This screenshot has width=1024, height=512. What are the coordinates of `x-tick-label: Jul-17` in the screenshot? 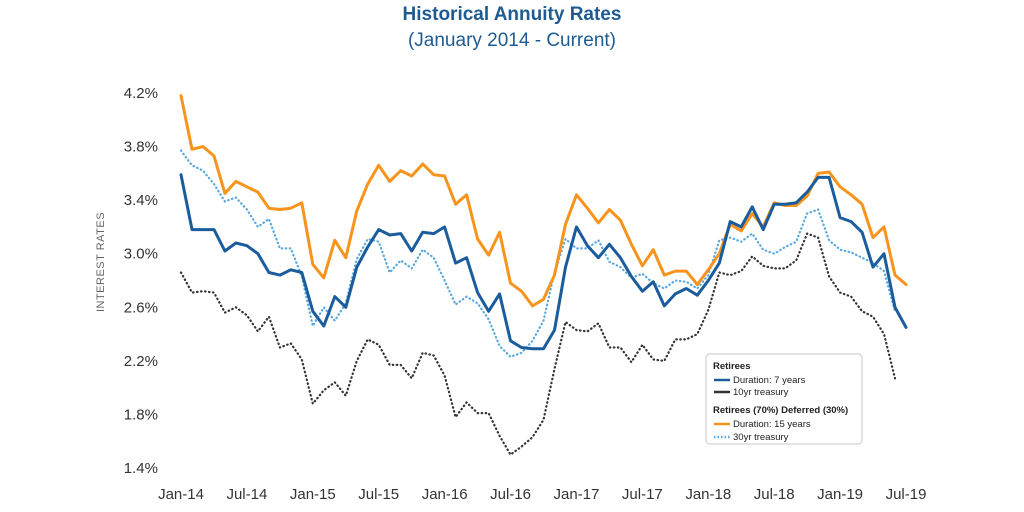 It's located at (642, 494).